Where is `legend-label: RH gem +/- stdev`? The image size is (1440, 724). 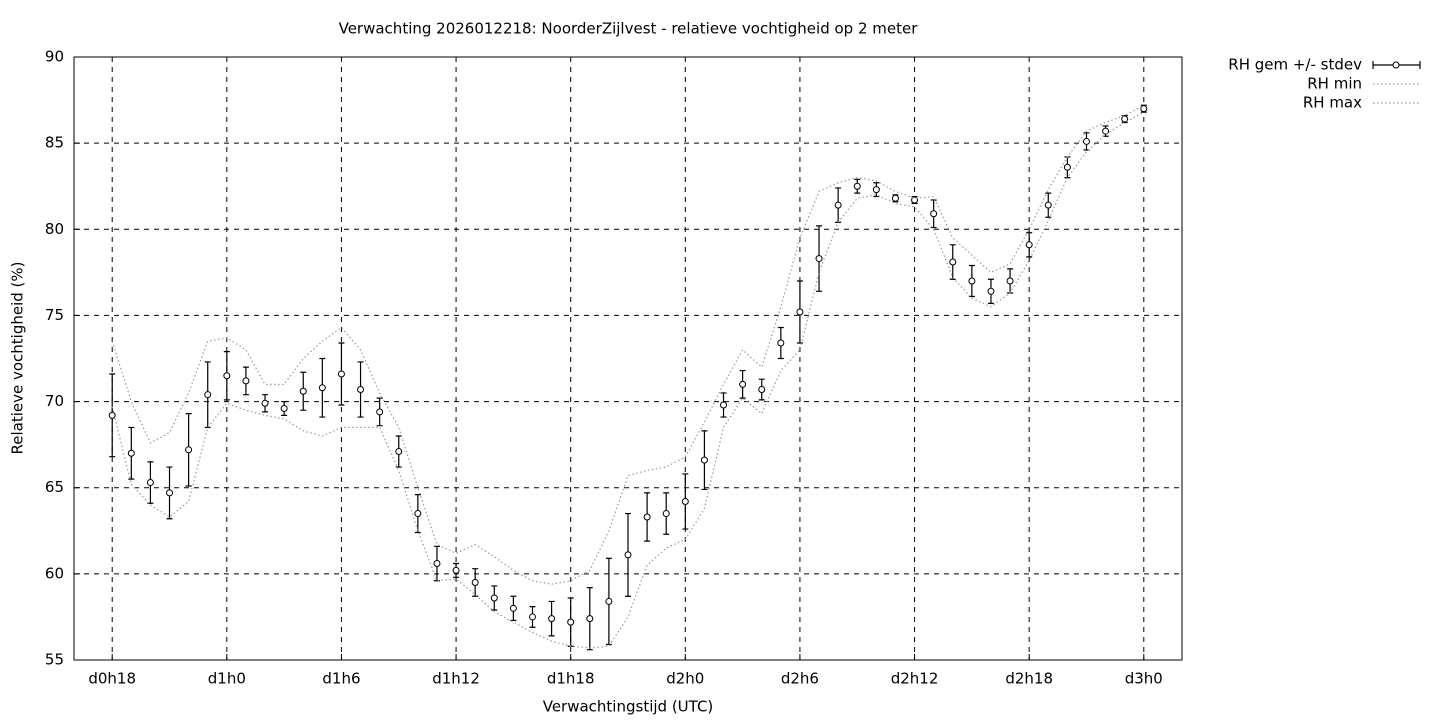
legend-label: RH gem +/- stdev is located at coordinates (1295, 65).